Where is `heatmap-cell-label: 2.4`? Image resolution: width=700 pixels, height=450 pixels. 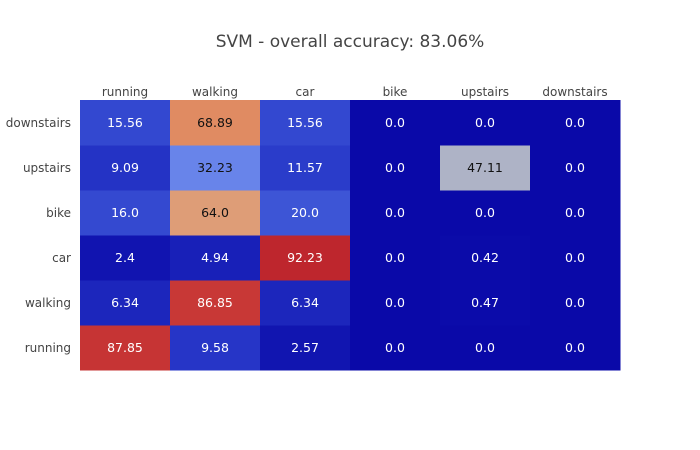
heatmap-cell-label: 2.4 is located at coordinates (125, 257).